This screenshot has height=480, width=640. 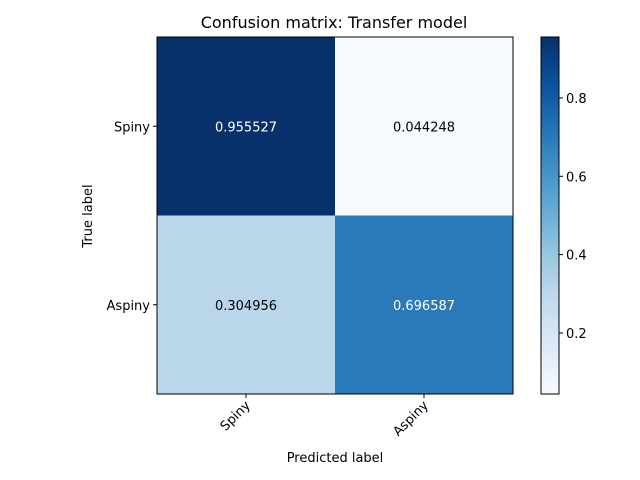 I want to click on y-axis-label: True label, so click(x=88, y=216).